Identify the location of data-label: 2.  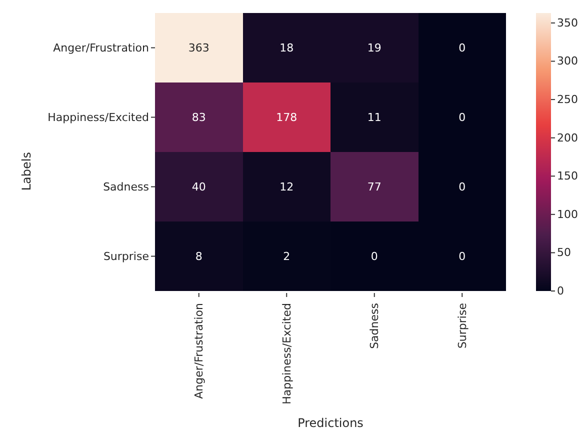
(286, 256).